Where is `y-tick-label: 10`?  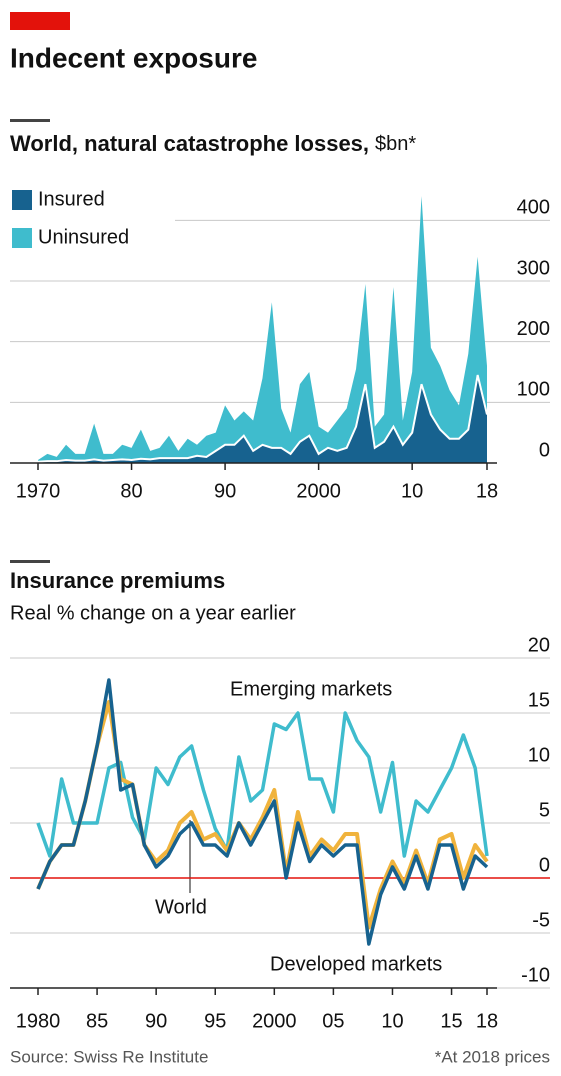 y-tick-label: 10 is located at coordinates (539, 755).